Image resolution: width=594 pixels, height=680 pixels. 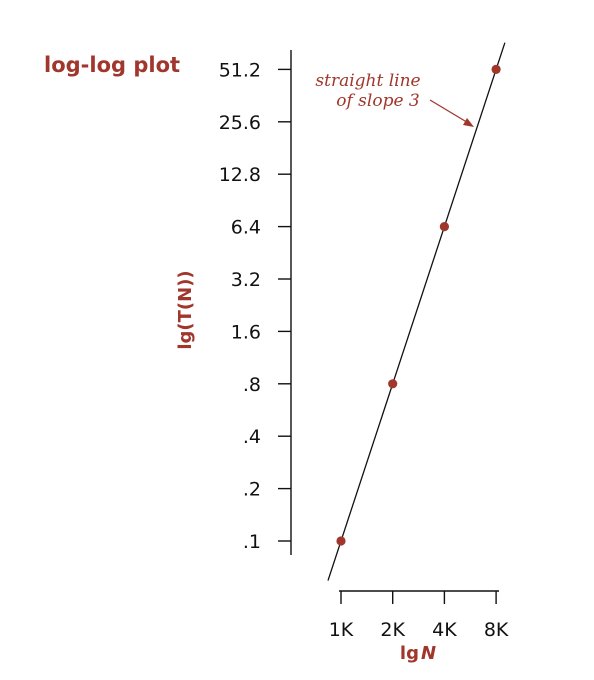 I want to click on annotation: straight line of slope 3, so click(x=394, y=99).